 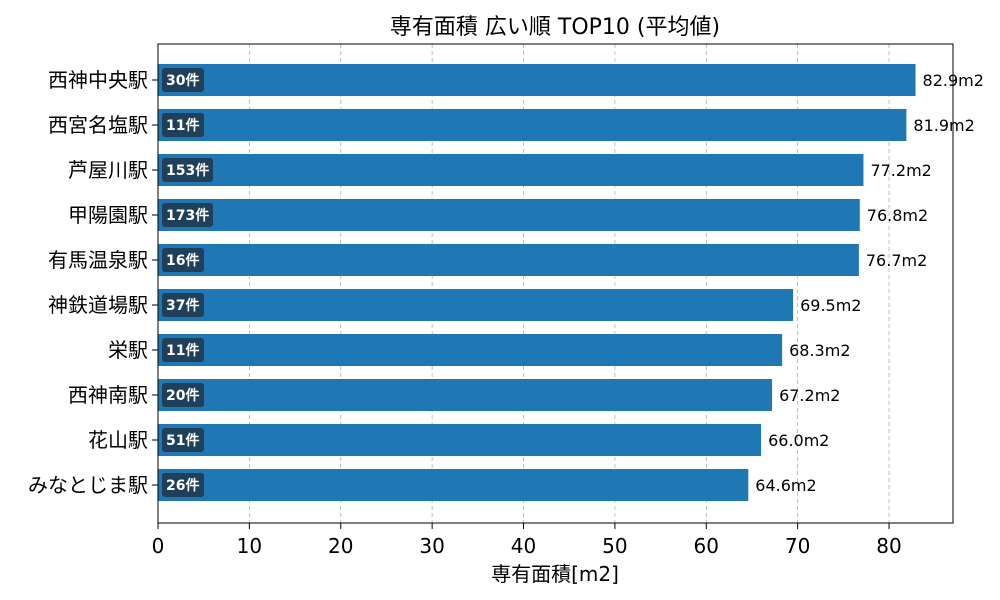 I want to click on y-tick-label: 西神中央駅, so click(x=98, y=80).